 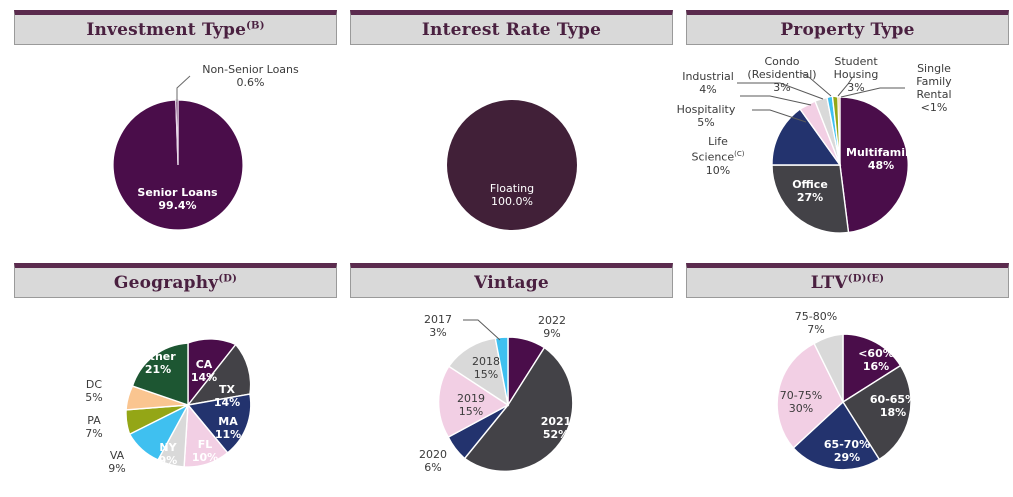 What do you see at coordinates (934, 107) in the screenshot?
I see `label-pct: <1%` at bounding box center [934, 107].